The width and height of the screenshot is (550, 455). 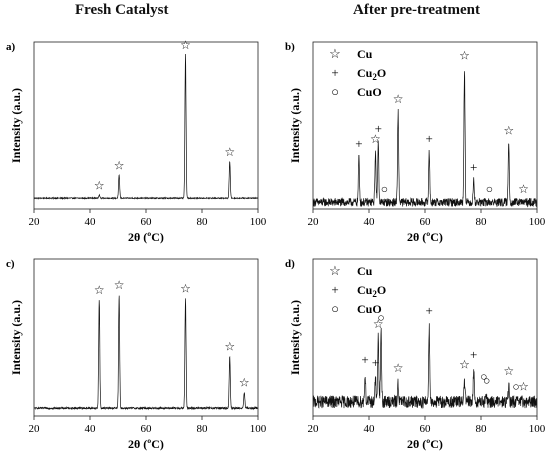 What do you see at coordinates (122, 10) in the screenshot?
I see `header-fresh-catalyst: Fresh Catalyst` at bounding box center [122, 10].